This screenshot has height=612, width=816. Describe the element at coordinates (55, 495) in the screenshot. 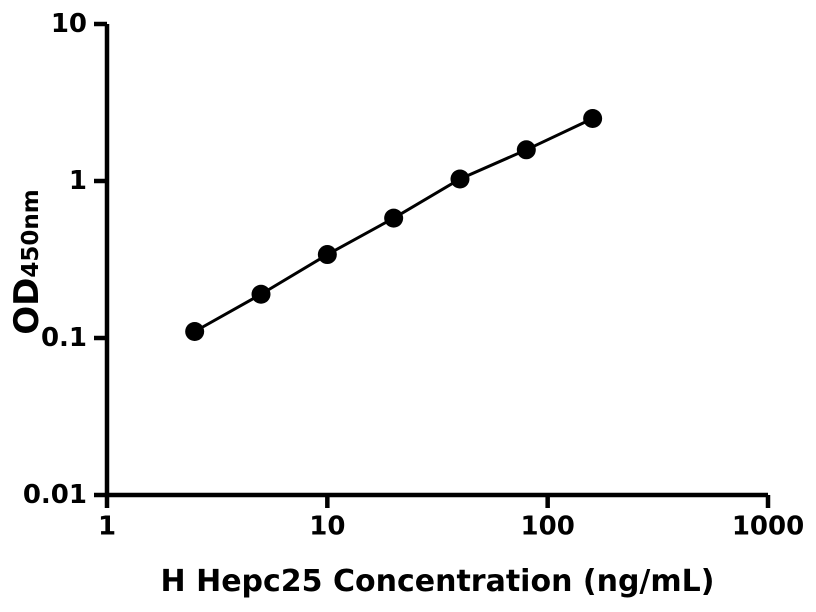

I see `y-tick-label: 0.01` at that location.